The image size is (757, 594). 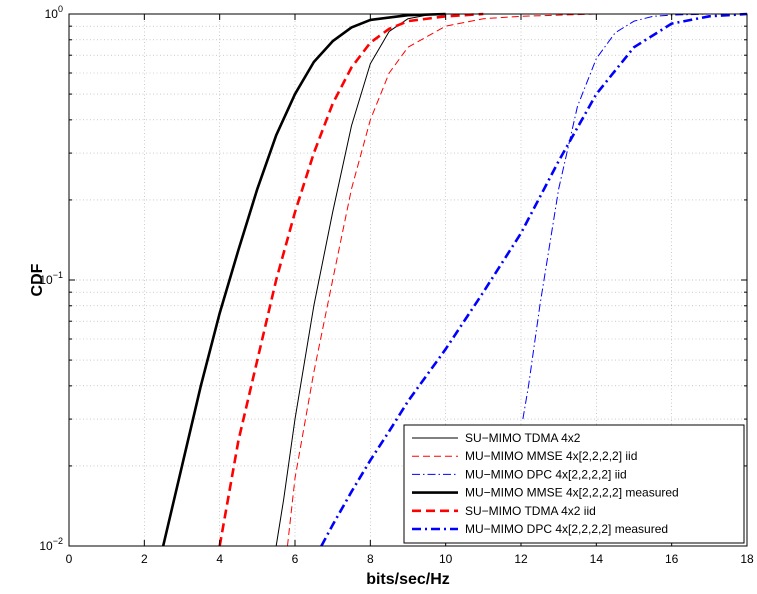 What do you see at coordinates (546, 474) in the screenshot?
I see `legend-label-3: MU−MIMO DPC 4x[2,2,2,2] iid` at bounding box center [546, 474].